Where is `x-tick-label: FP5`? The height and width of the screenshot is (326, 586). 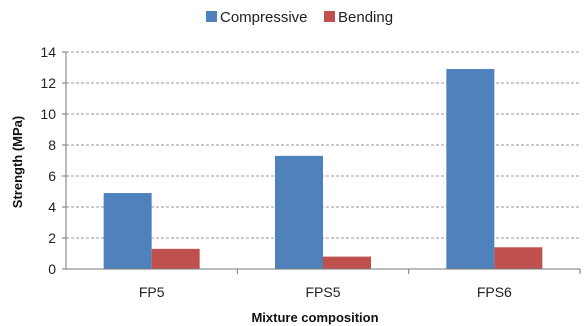
x-tick-label: FP5 is located at coordinates (152, 292).